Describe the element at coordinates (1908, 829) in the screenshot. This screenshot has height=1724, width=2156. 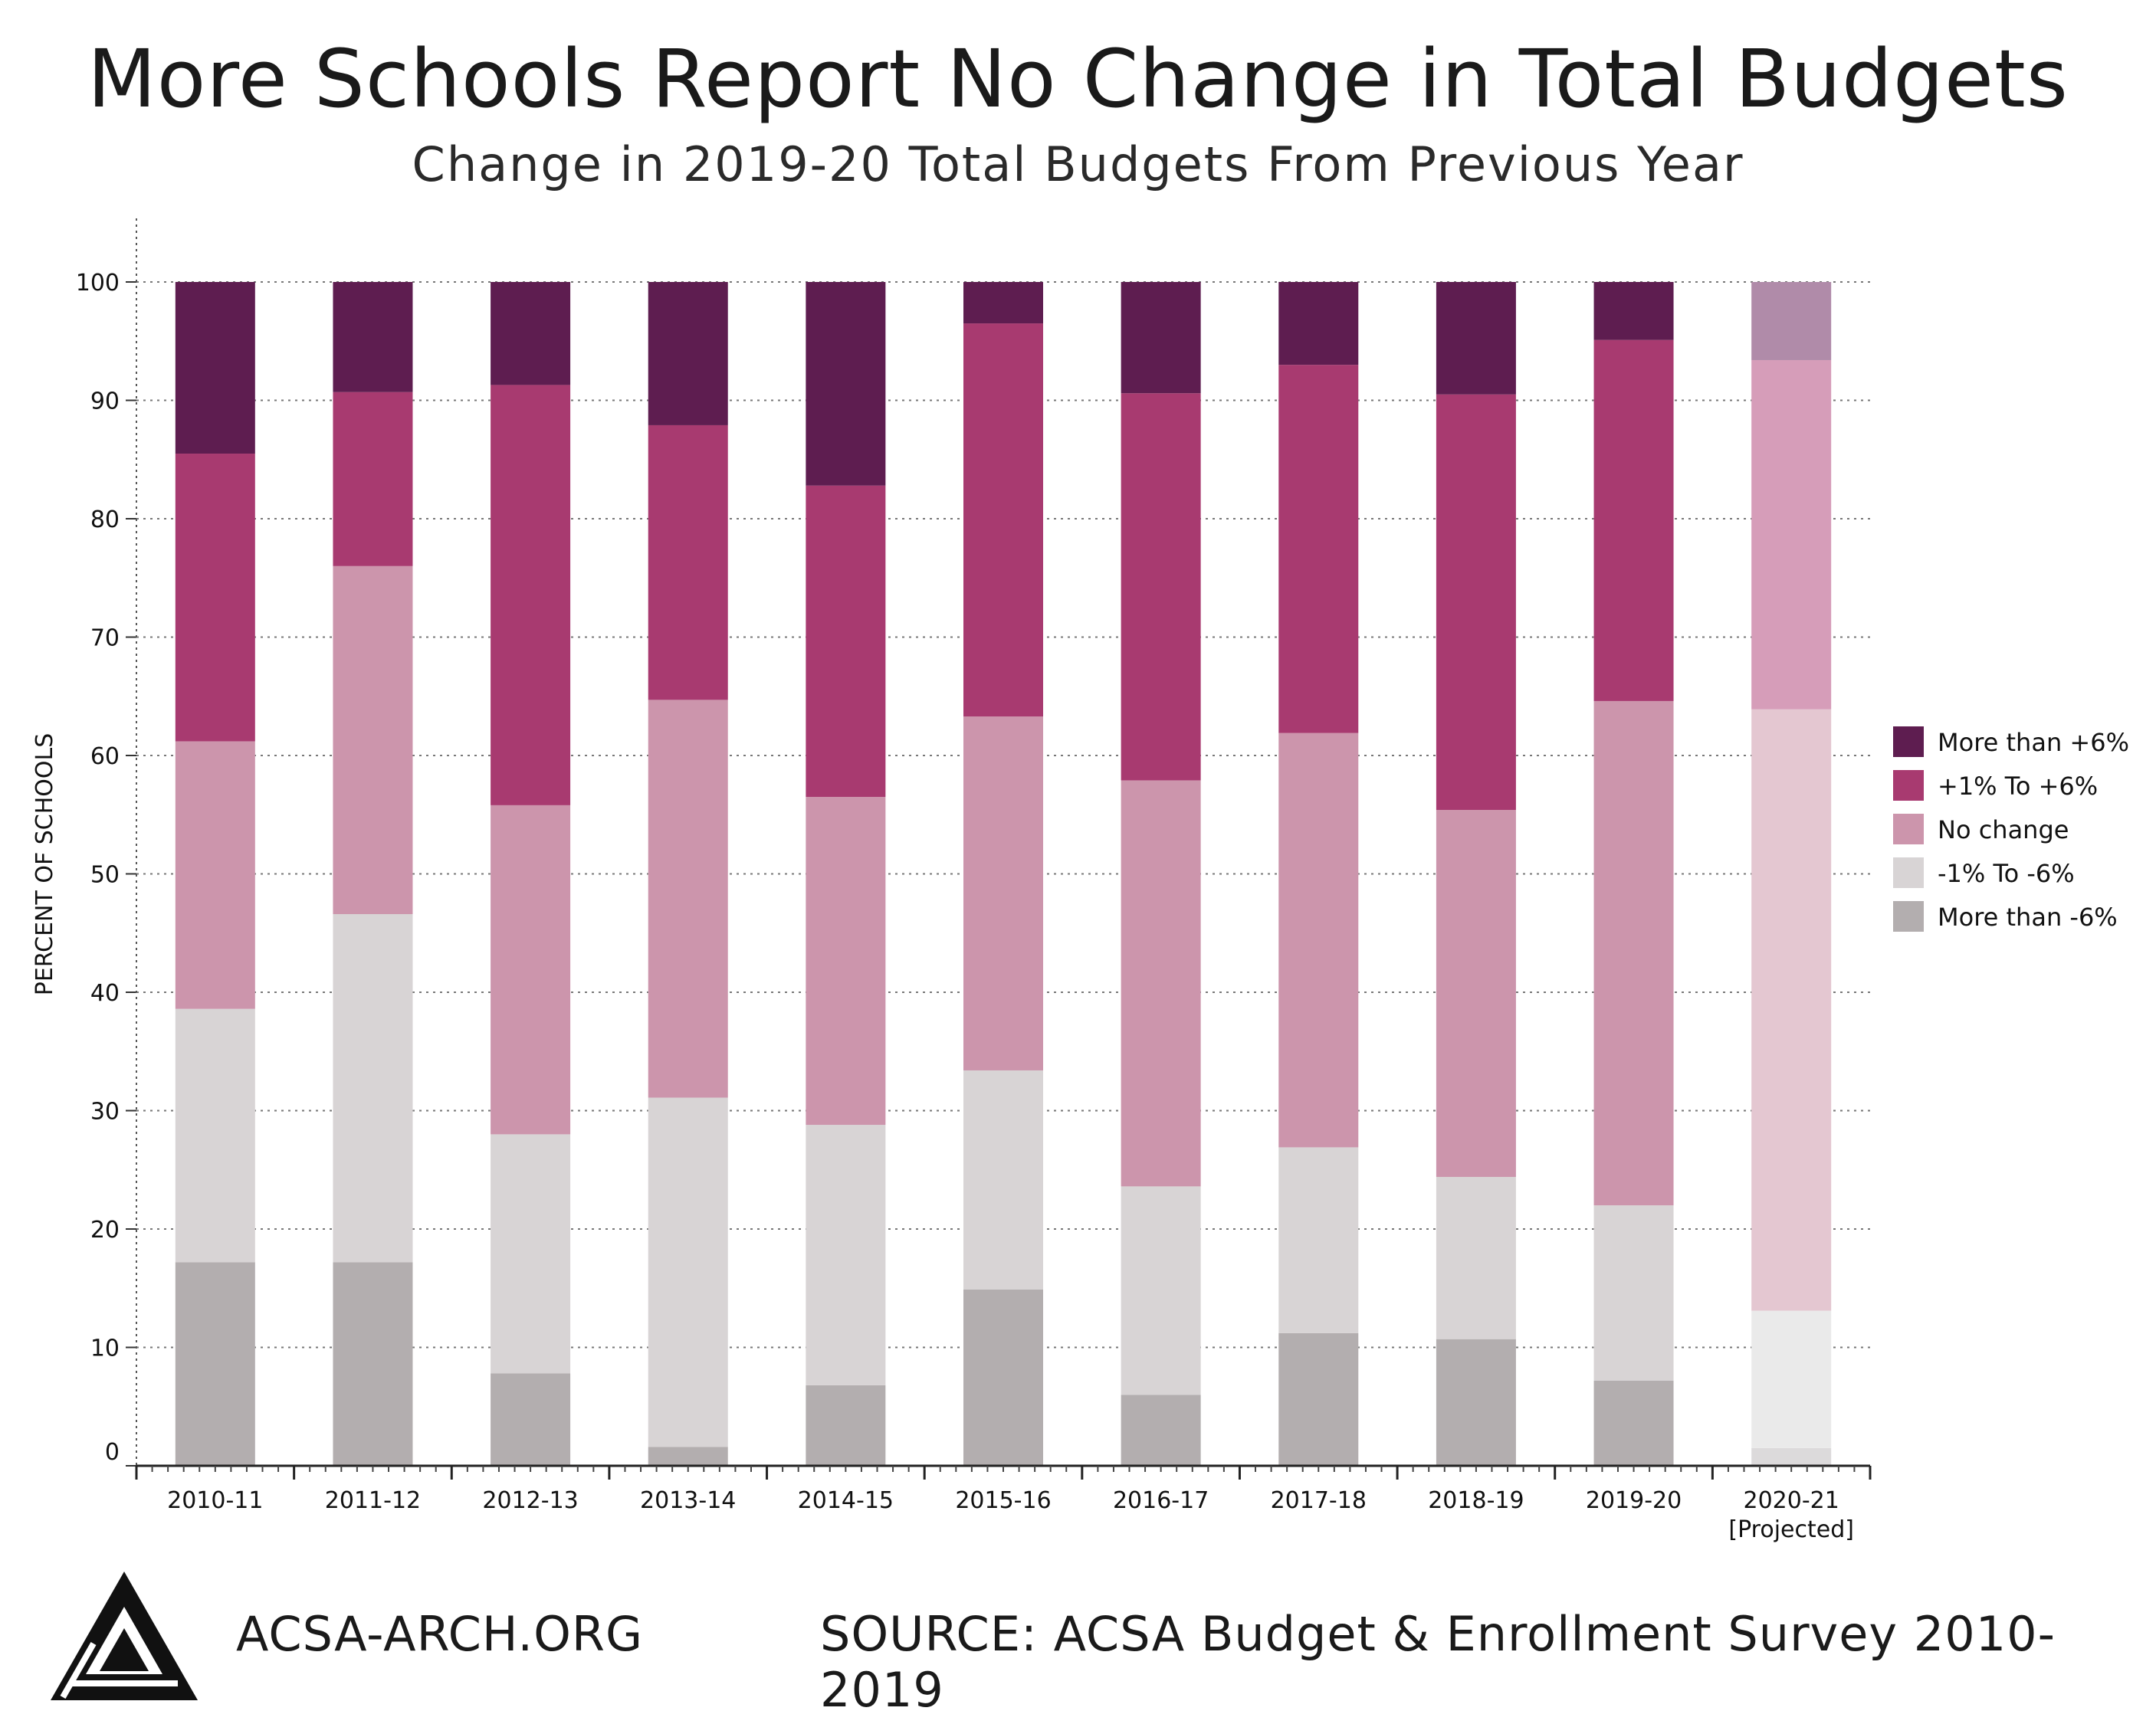
I see `legend-swatch-no-change` at that location.